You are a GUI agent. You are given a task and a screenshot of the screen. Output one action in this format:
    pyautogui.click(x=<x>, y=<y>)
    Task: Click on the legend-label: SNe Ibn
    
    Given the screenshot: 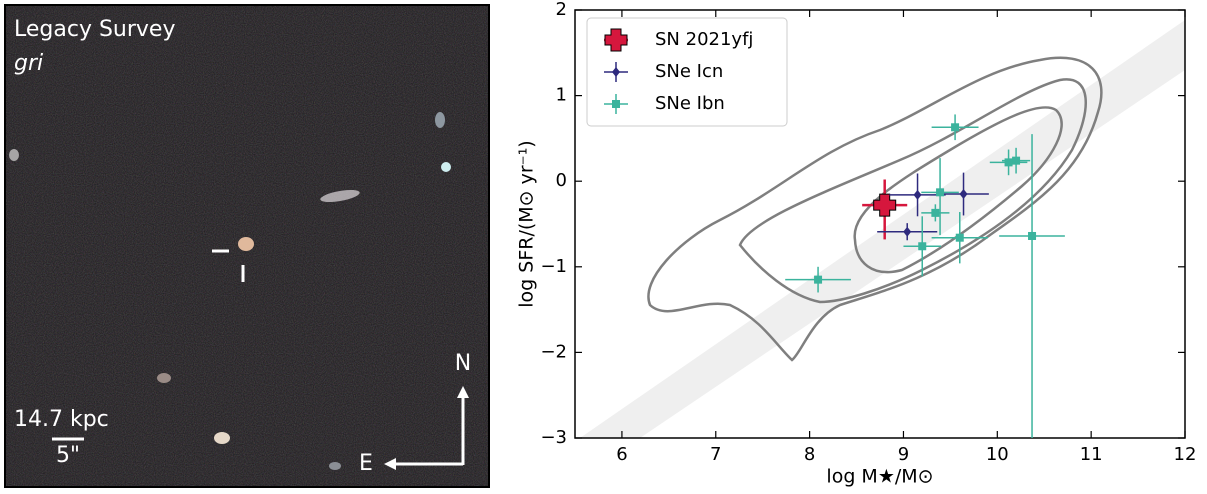 What is the action you would take?
    pyautogui.click(x=690, y=103)
    